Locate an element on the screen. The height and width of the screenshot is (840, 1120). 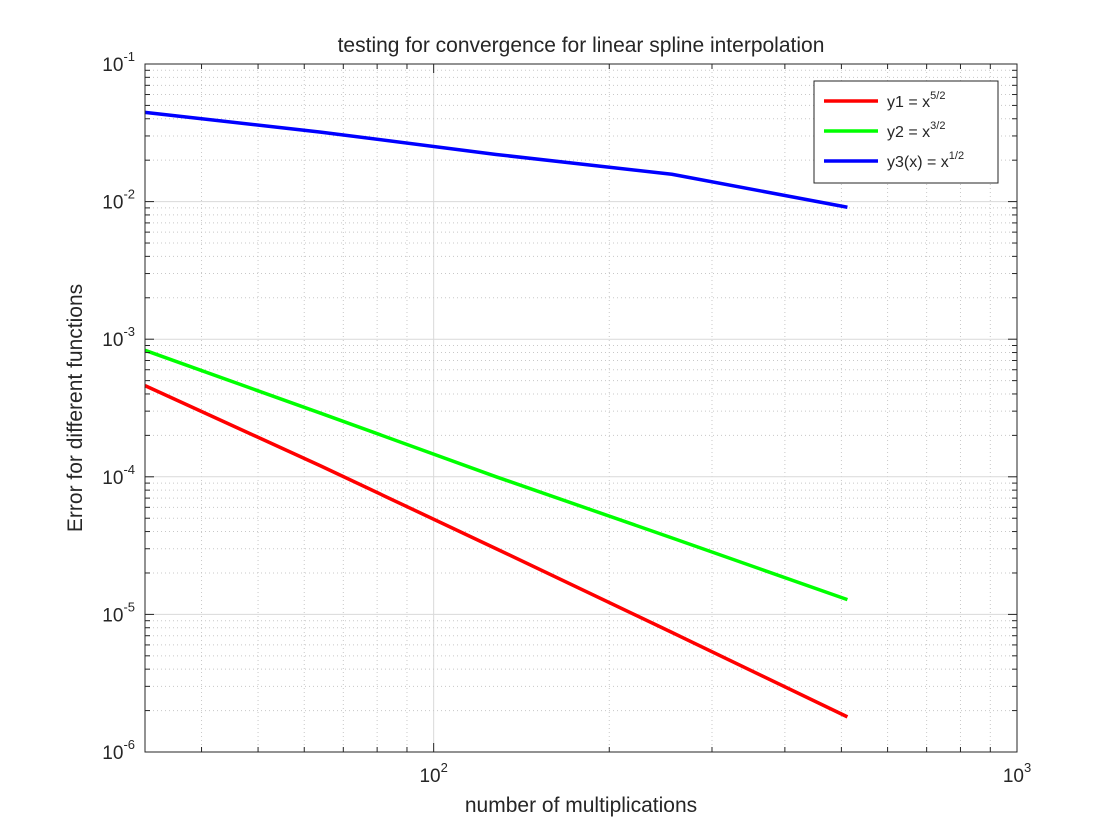
legend-label-2: y2 = x3/2 is located at coordinates (916, 130).